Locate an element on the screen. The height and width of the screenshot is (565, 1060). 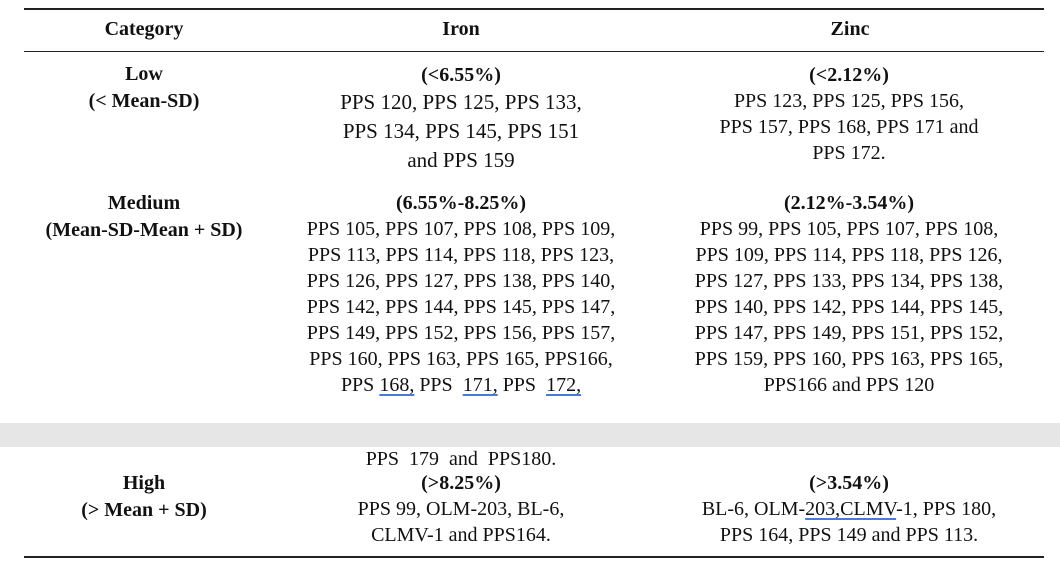
iron-high-line: PPS 99, OLM-203, BL-6, is located at coordinates (461, 509).